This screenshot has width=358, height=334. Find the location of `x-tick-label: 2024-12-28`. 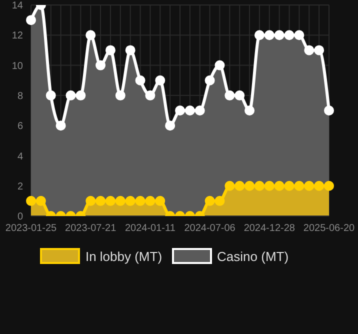

x-tick-label: 2024-12-28 is located at coordinates (270, 228).